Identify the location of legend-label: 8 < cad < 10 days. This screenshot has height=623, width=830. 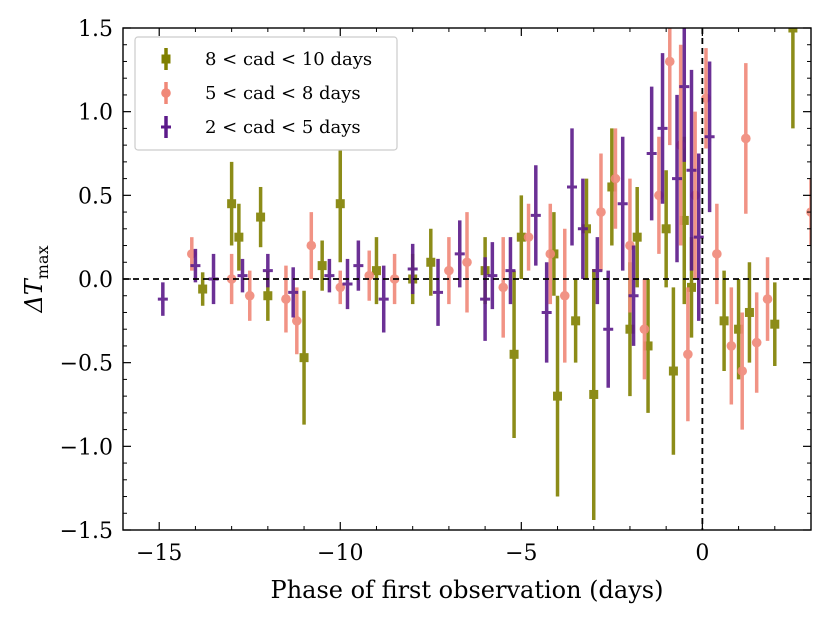
(288, 59).